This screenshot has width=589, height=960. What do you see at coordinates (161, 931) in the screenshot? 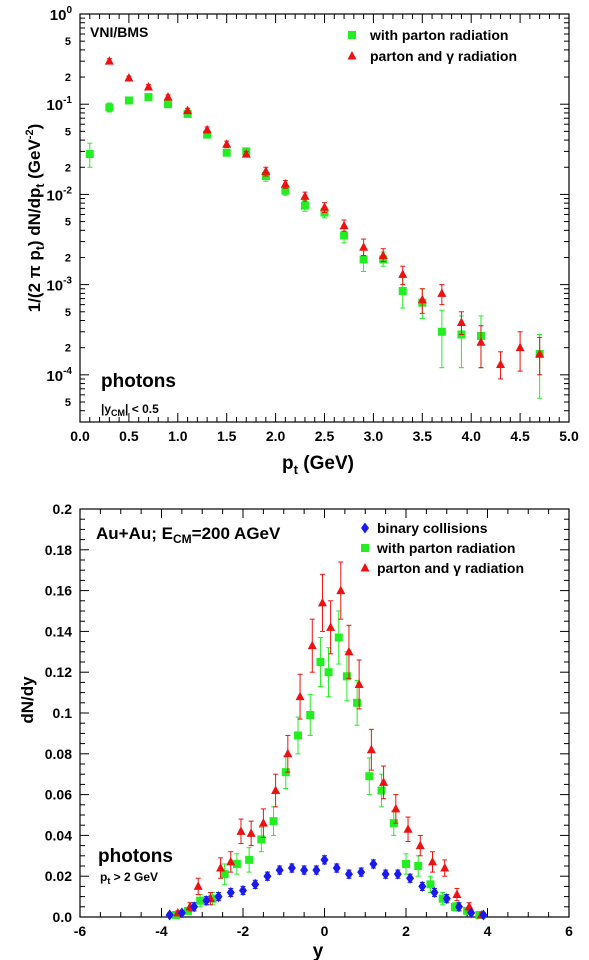
I see `x-tick-label: -4` at bounding box center [161, 931].